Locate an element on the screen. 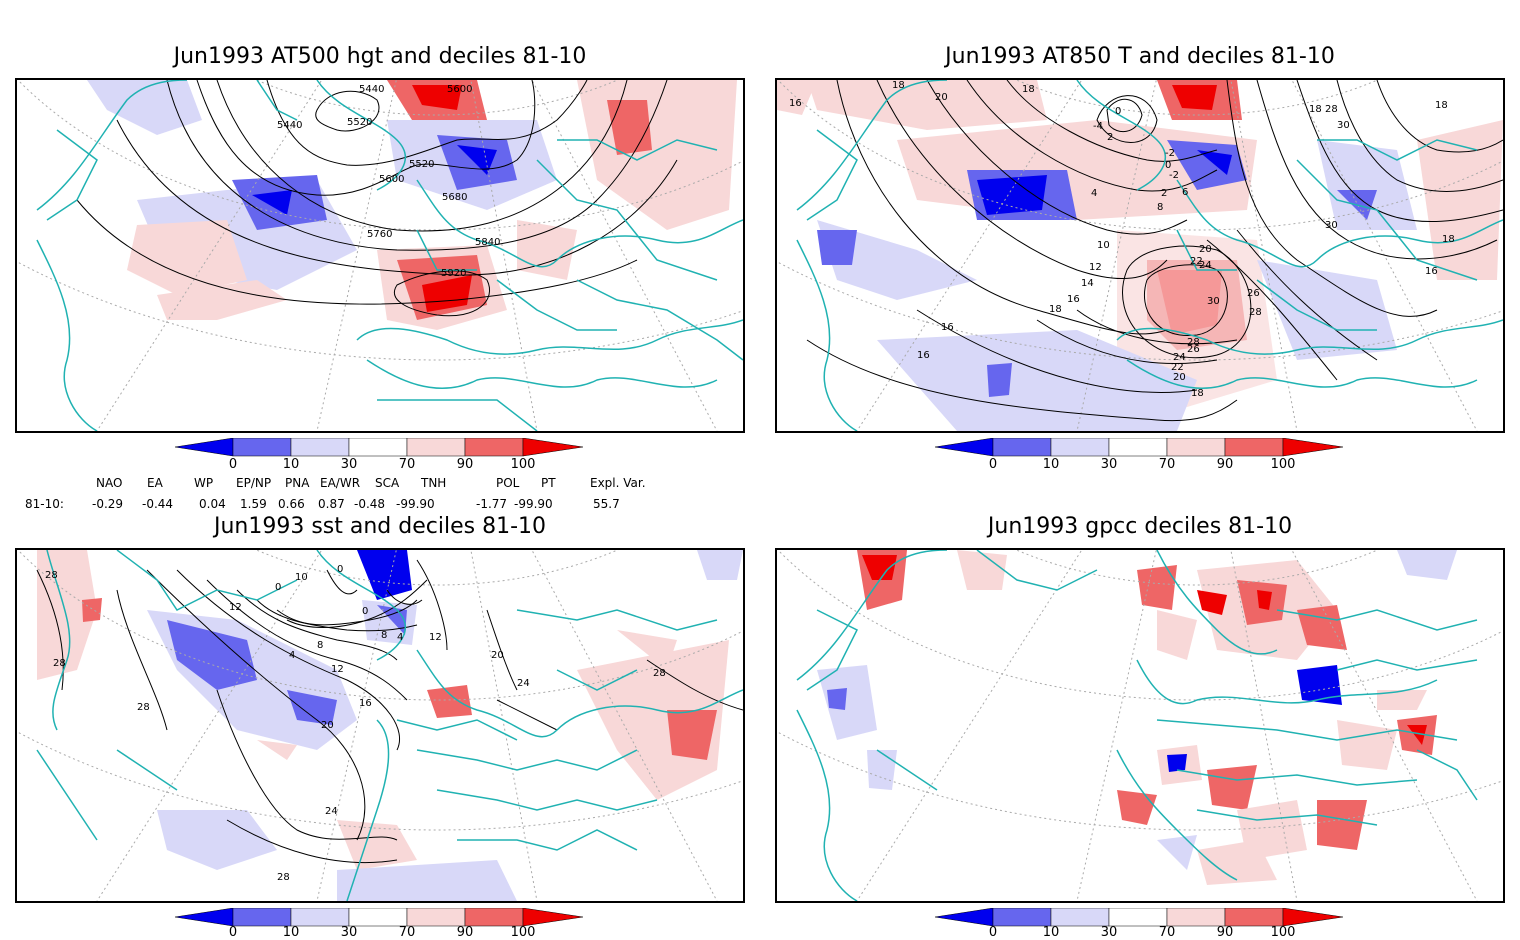  index-header-tnh: TNH is located at coordinates (434, 483).